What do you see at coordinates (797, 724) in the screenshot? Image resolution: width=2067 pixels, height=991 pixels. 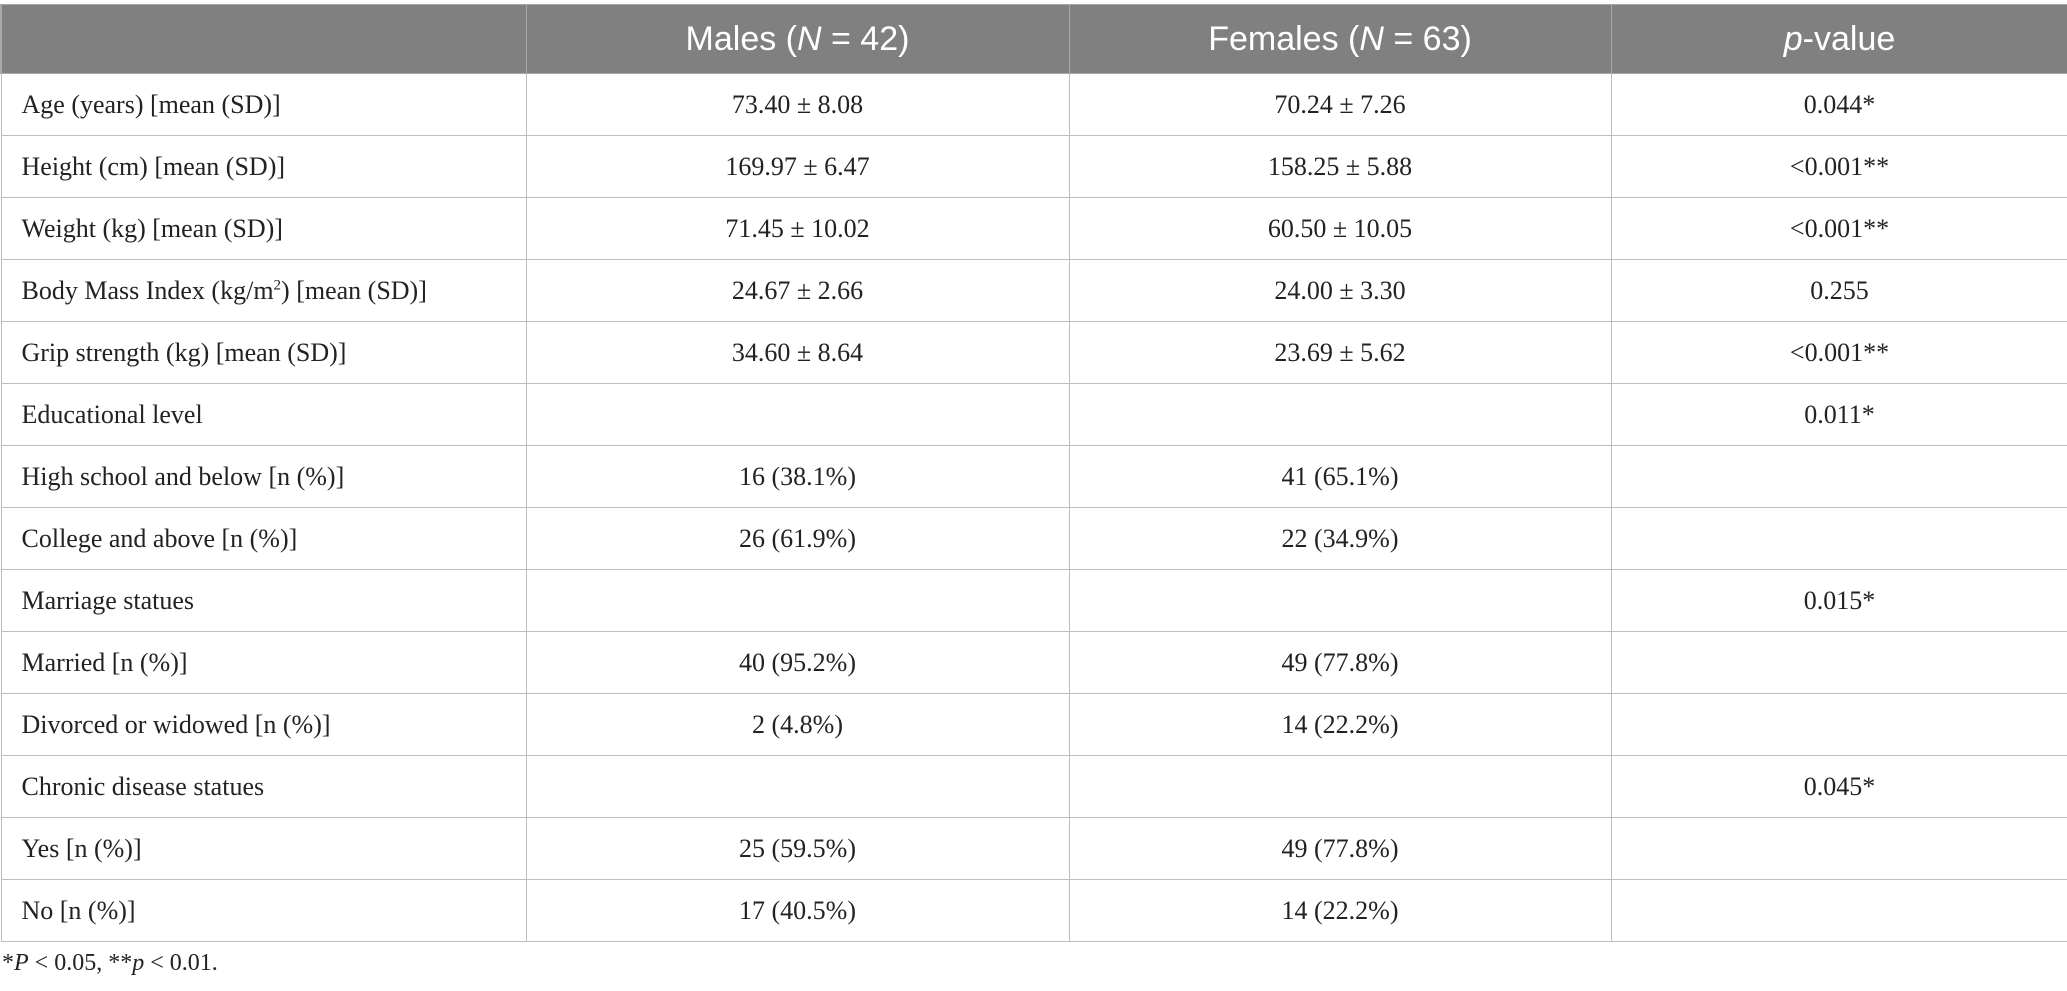 I see `males-value: 2 (4.8%)` at bounding box center [797, 724].